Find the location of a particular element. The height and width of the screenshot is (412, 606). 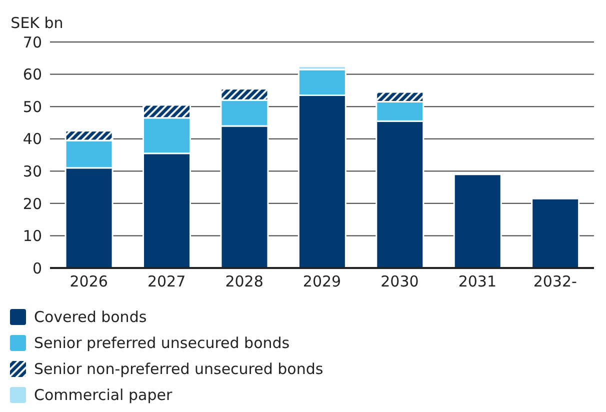

y-tick-label: 70 is located at coordinates (32, 42).